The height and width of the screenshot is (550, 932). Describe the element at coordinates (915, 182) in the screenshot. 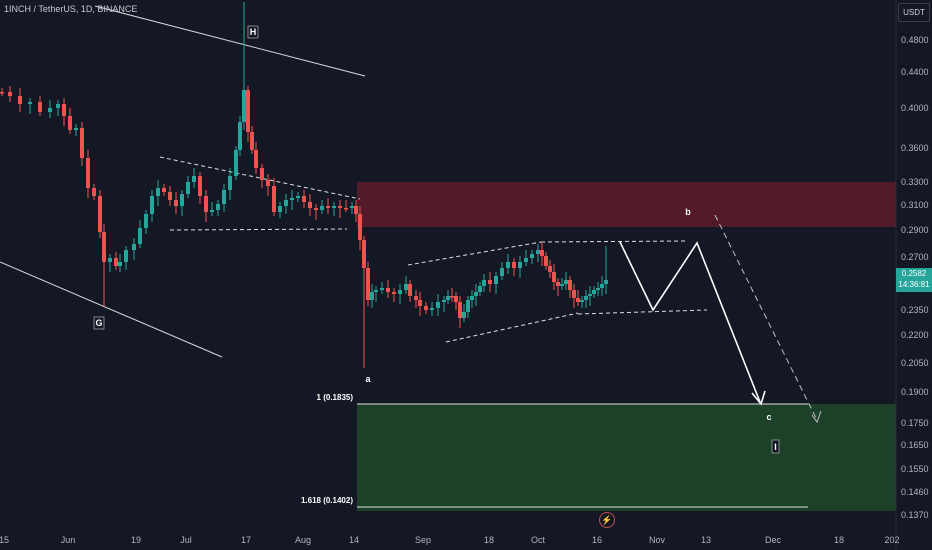

I see `price-tick-label: 0.3300` at that location.